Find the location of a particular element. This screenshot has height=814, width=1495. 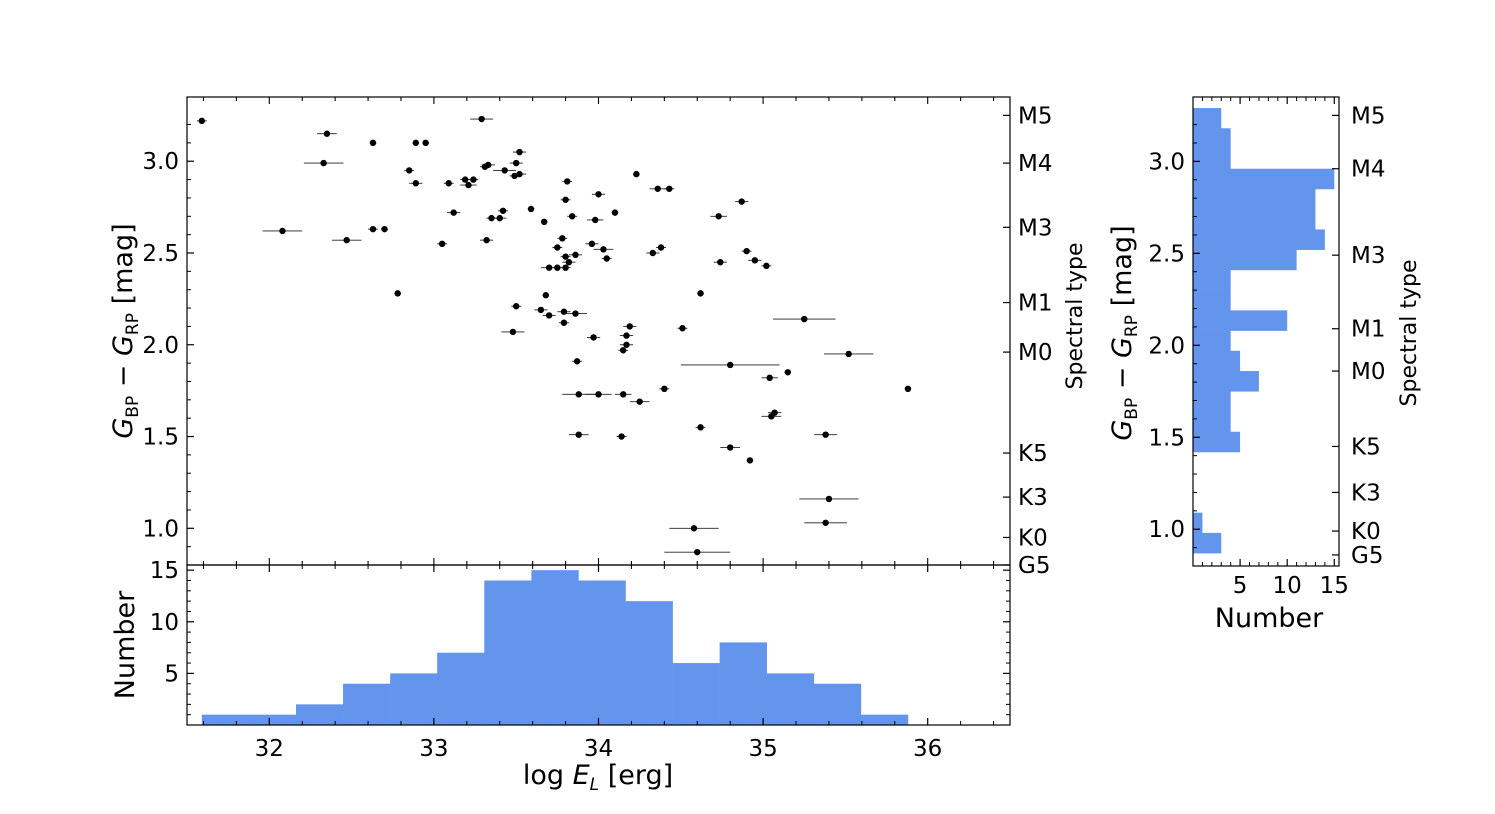

ylabel-g2: G is located at coordinates (123, 345).